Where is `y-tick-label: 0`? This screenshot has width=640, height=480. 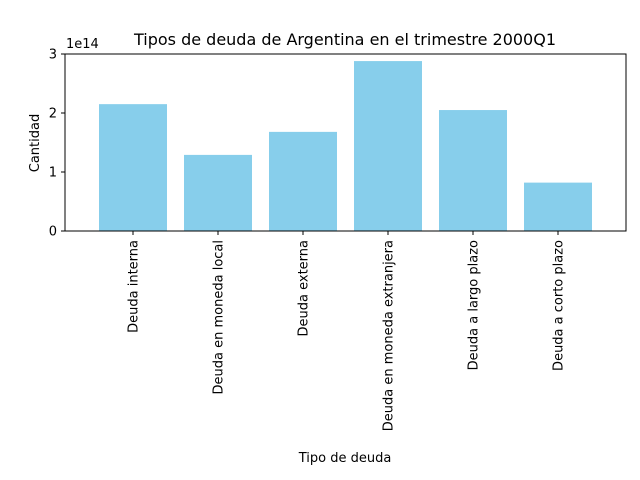
y-tick-label: 0 is located at coordinates (53, 232).